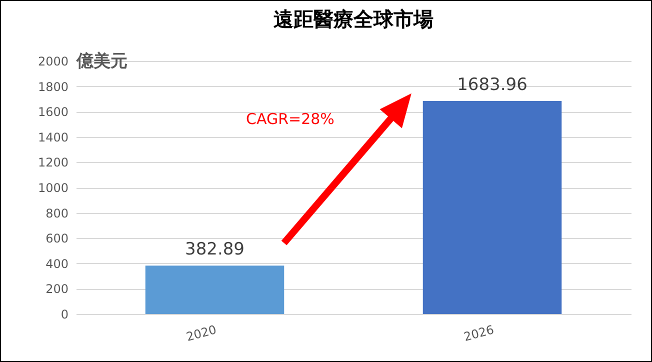 This screenshot has width=652, height=362. Describe the element at coordinates (57, 263) in the screenshot. I see `y-tick-label: 400` at that location.